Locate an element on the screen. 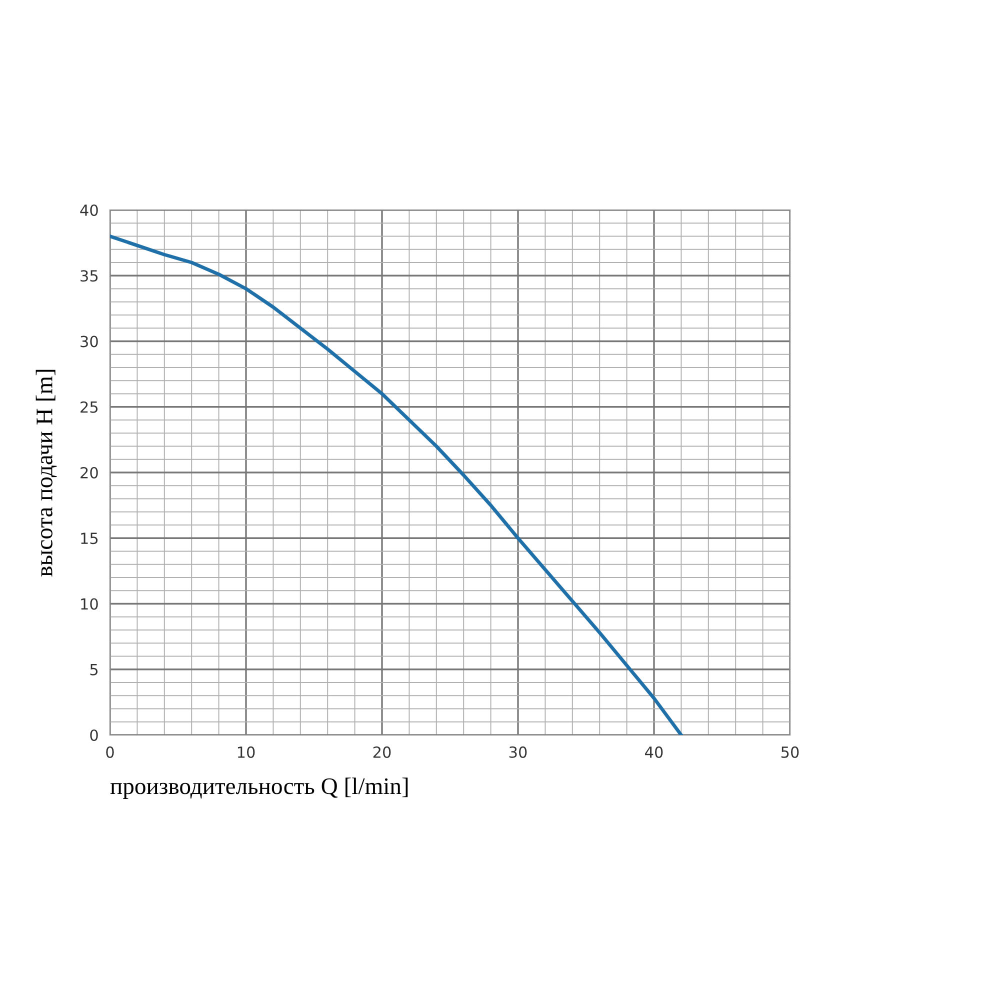 This screenshot has height=1000, width=1000. x-tick-label: 30 is located at coordinates (518, 752).